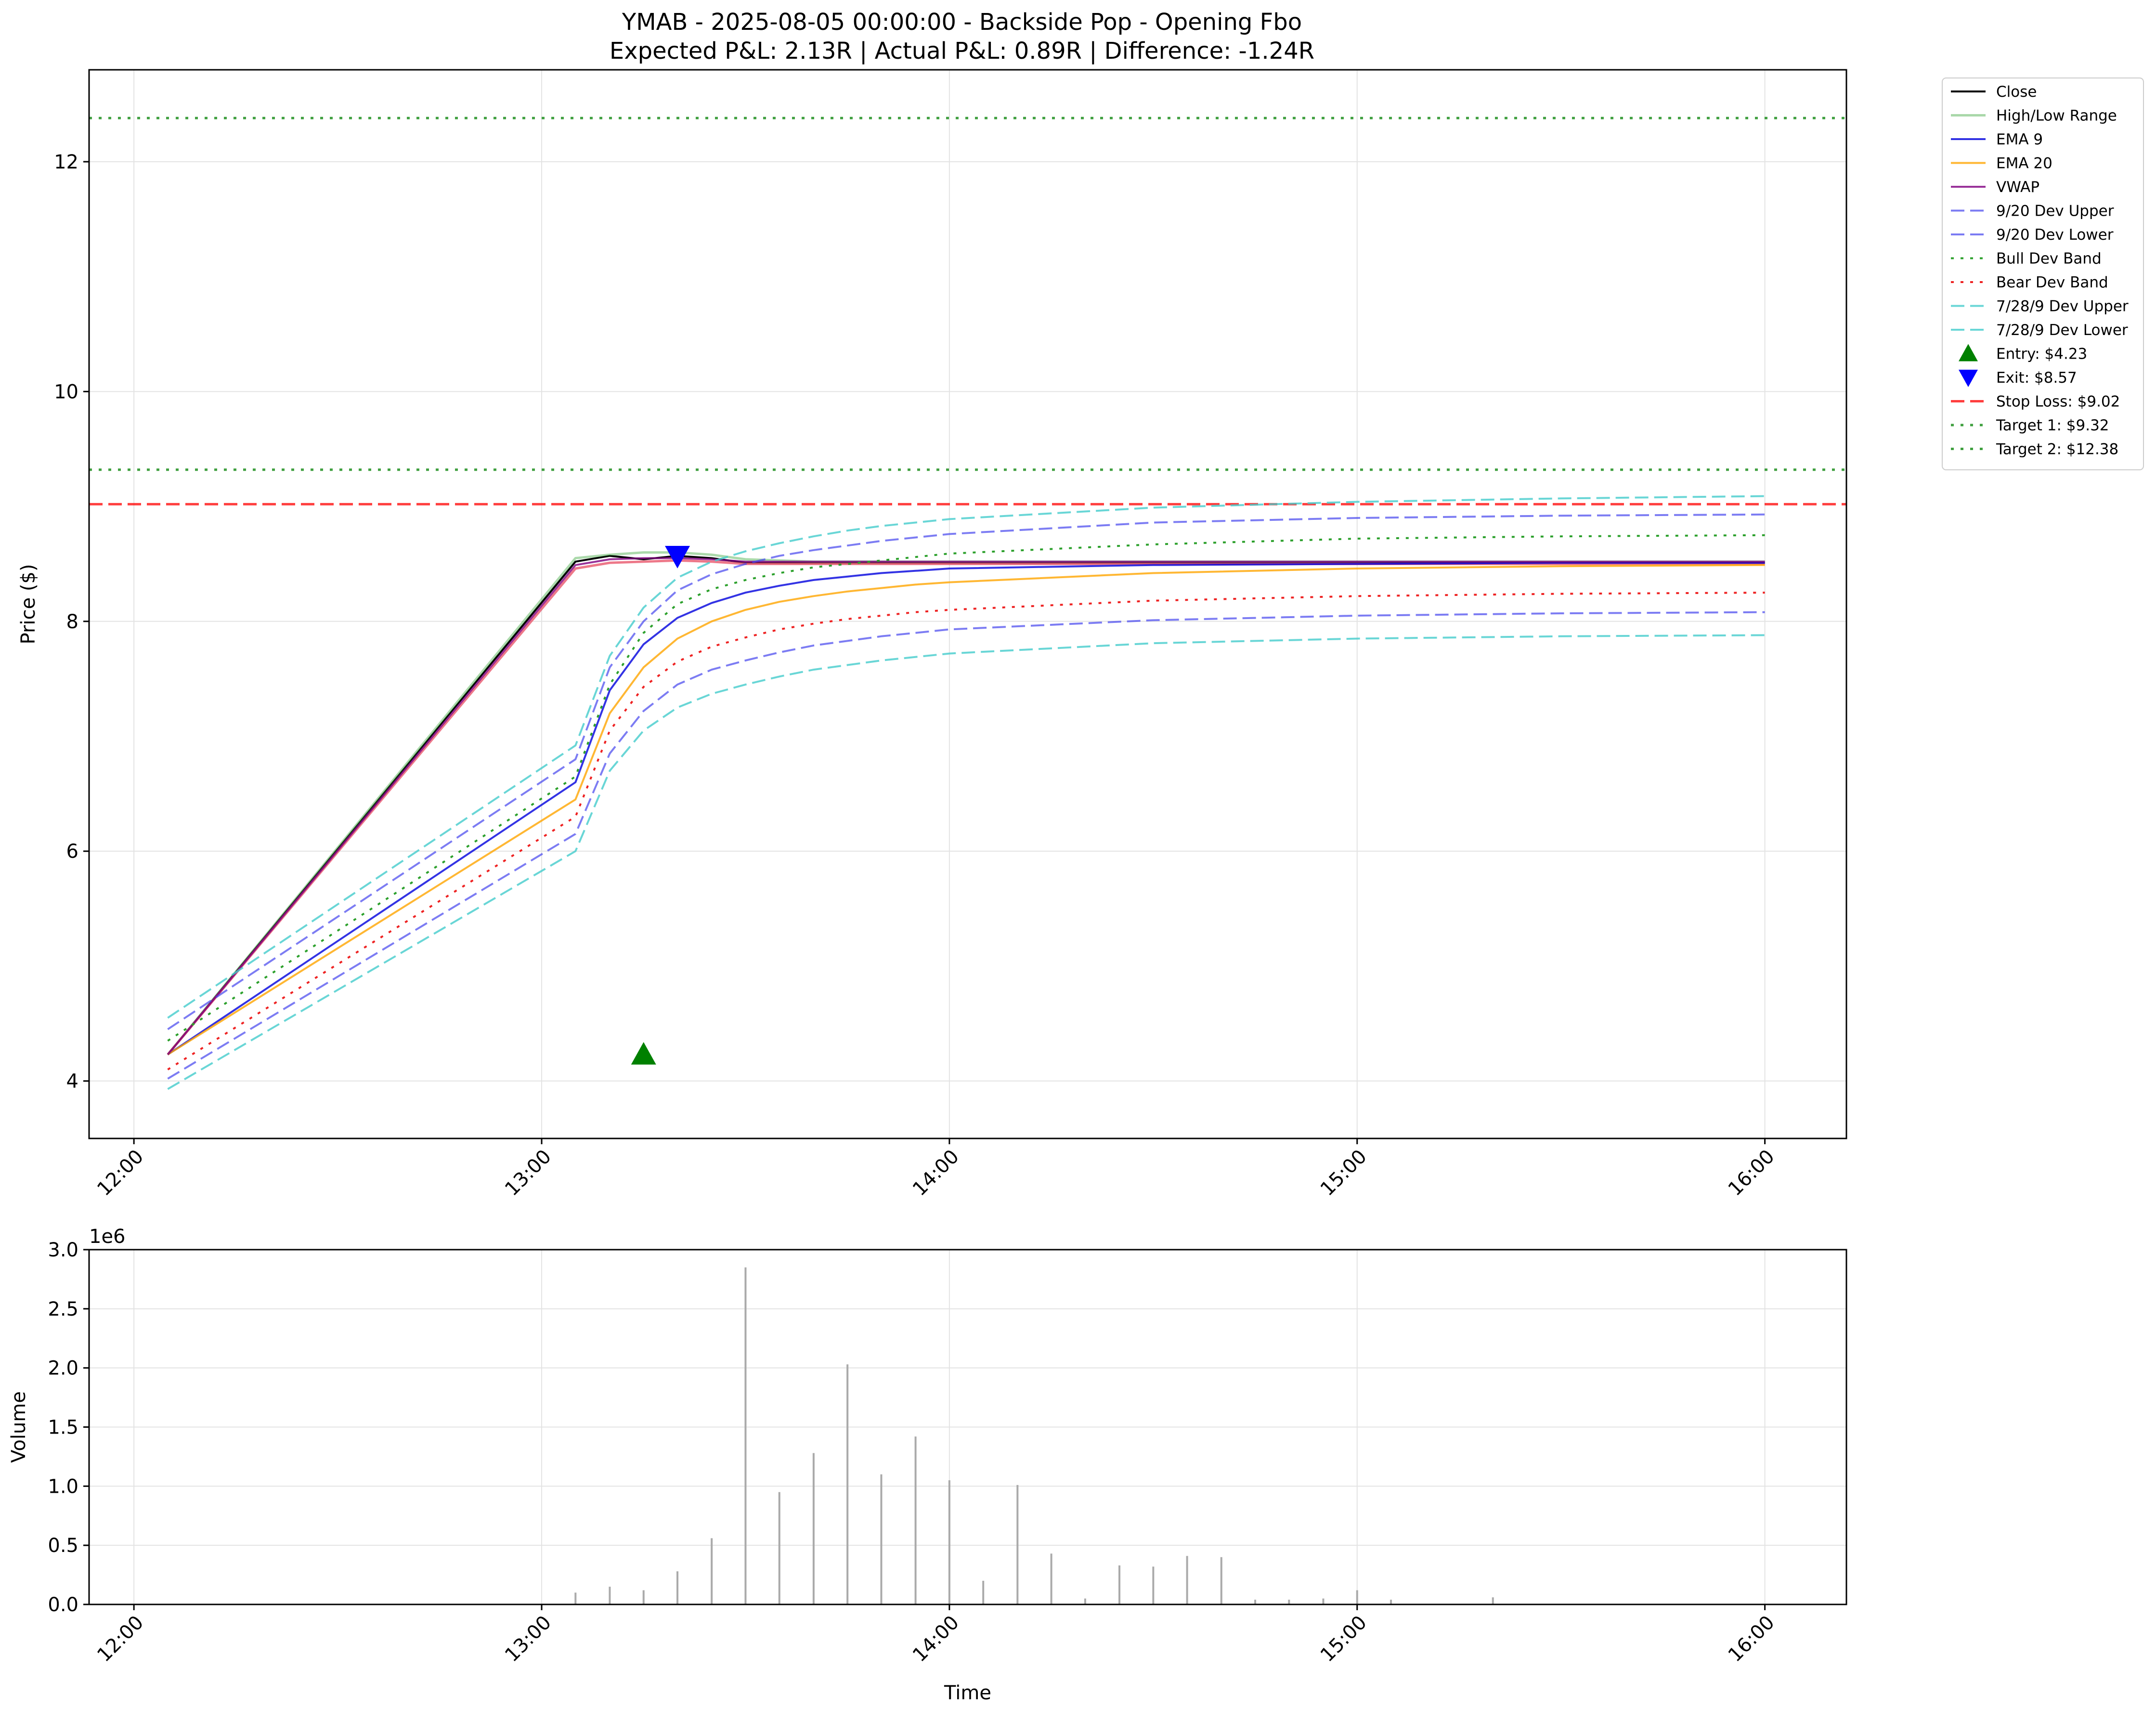  I want to click on volume-y-tick-label: 0.0, so click(63, 1605).